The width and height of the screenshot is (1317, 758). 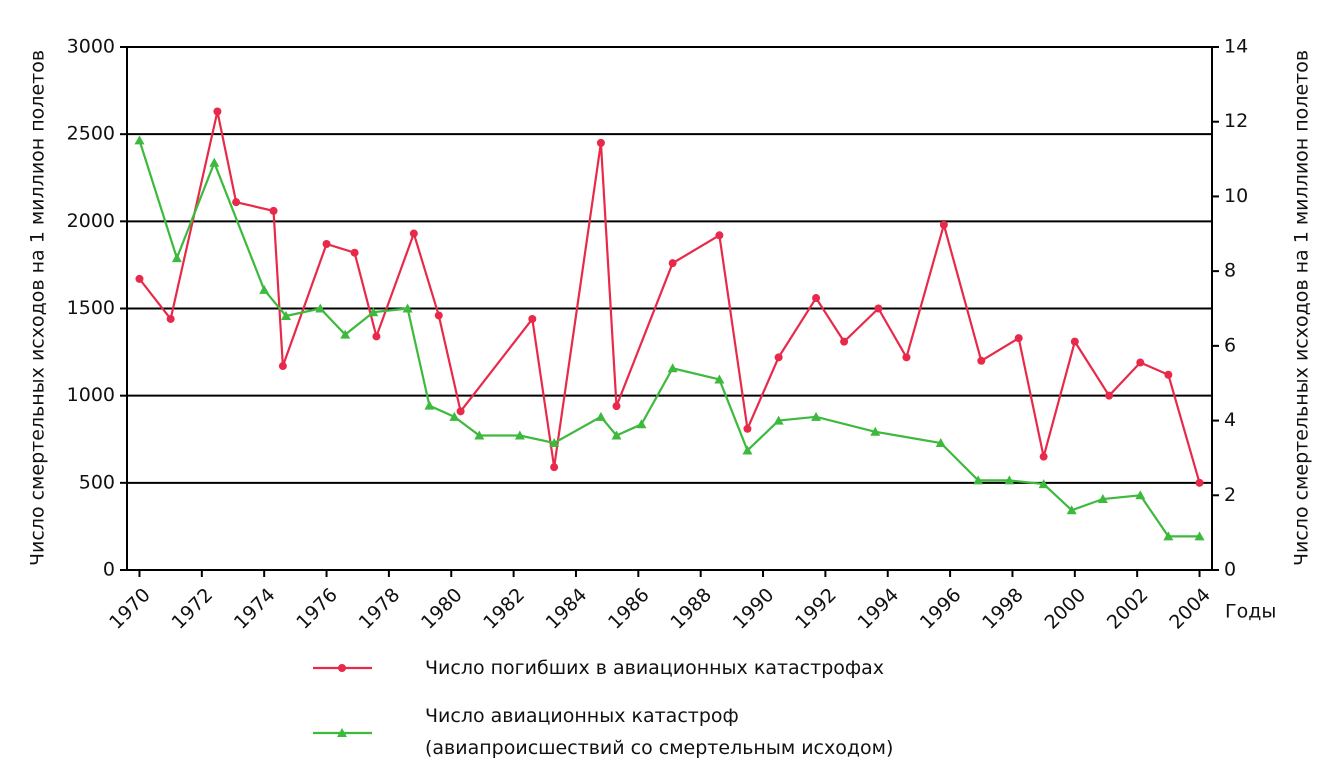 I want to click on y-tick-label: 2000, so click(x=91, y=221).